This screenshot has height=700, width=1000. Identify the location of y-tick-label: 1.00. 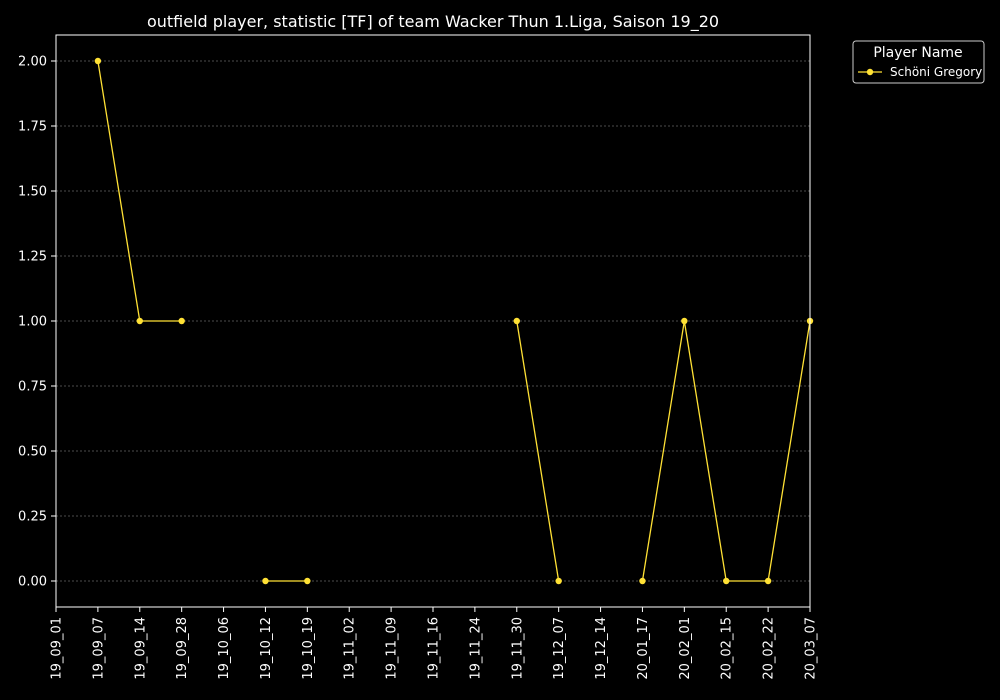
(32, 322).